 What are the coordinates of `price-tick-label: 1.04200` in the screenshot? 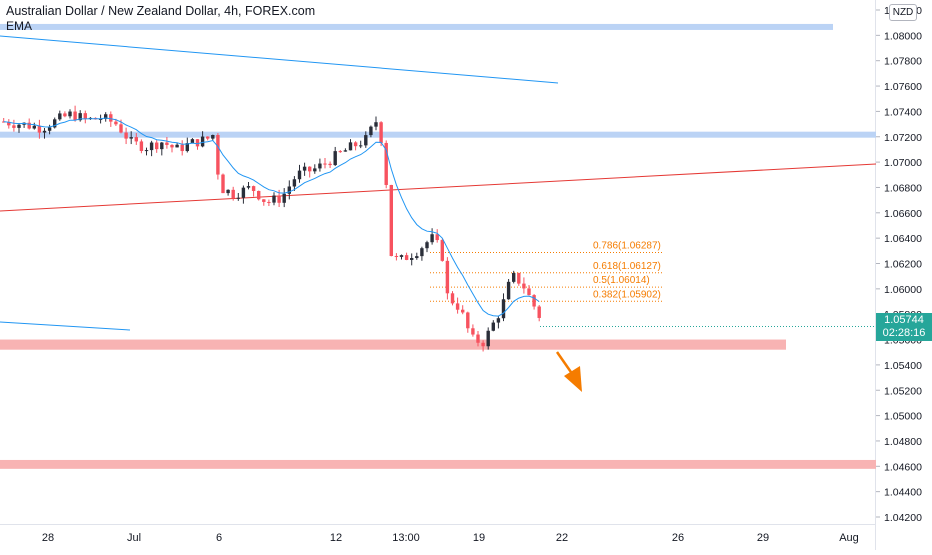 It's located at (903, 518).